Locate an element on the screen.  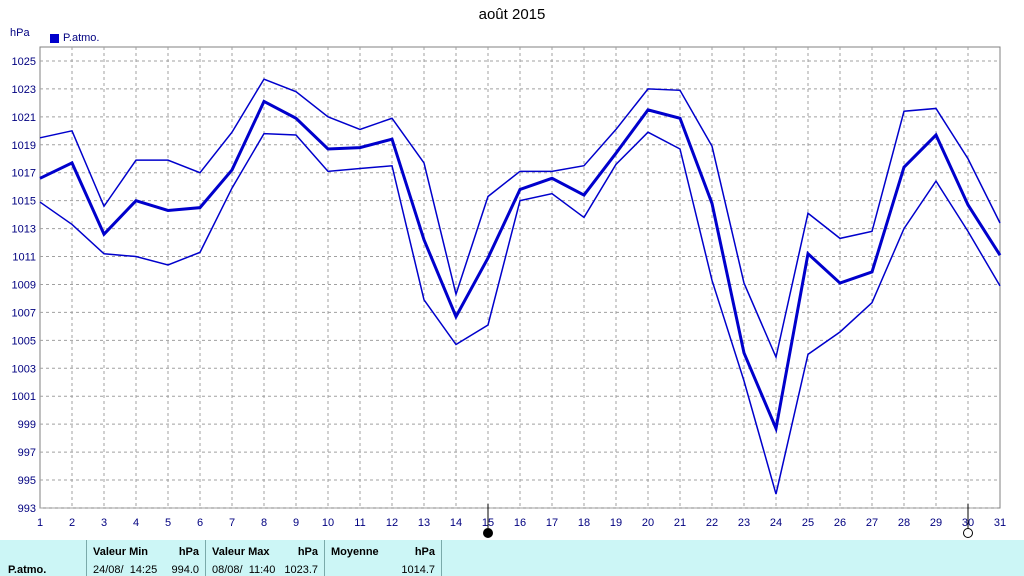
x-tick-label: 14 is located at coordinates (456, 523).